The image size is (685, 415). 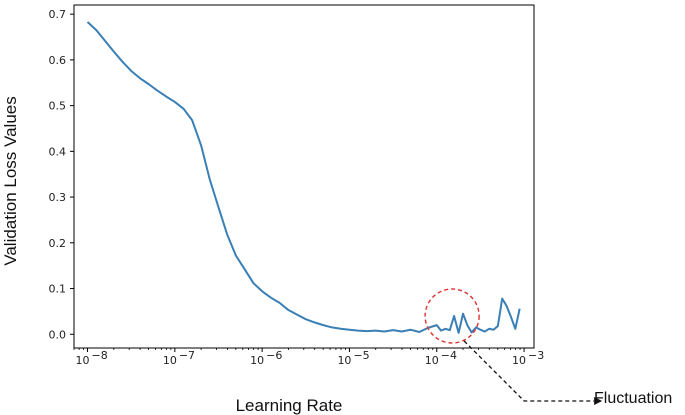 I want to click on fluctuation-label: Fluctuation, so click(x=633, y=398).